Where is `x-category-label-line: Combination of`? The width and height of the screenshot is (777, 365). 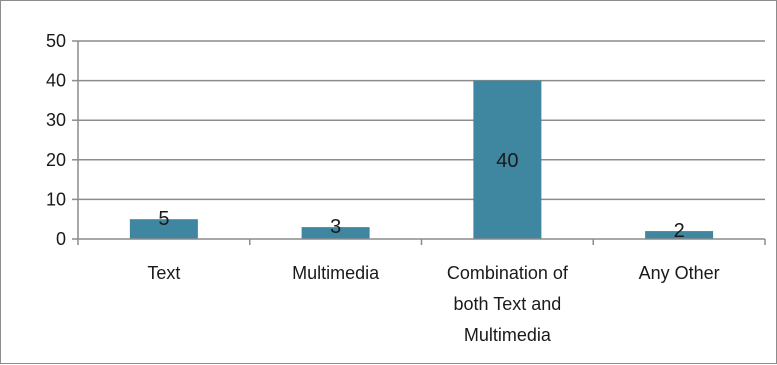
x-category-label-line: Combination of is located at coordinates (508, 273).